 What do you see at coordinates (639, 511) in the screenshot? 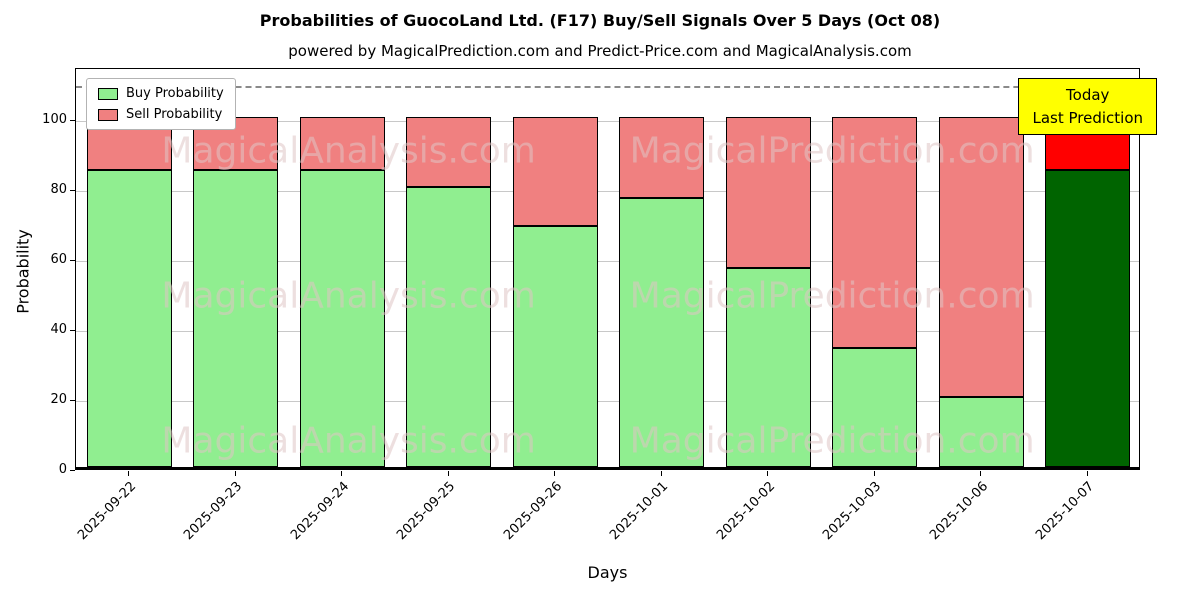
I see `x-tick-text: 2025-10-01` at bounding box center [639, 511].